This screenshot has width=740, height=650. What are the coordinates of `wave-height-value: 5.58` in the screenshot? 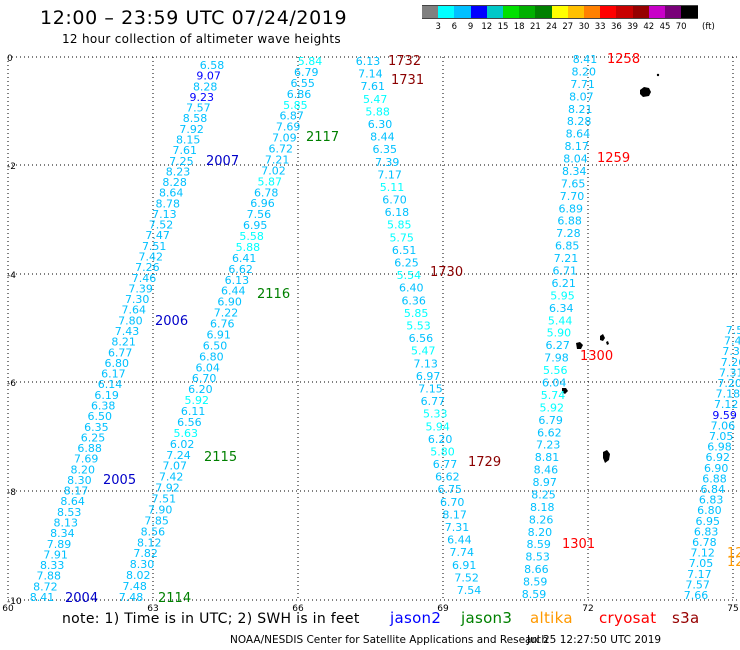 It's located at (251, 236).